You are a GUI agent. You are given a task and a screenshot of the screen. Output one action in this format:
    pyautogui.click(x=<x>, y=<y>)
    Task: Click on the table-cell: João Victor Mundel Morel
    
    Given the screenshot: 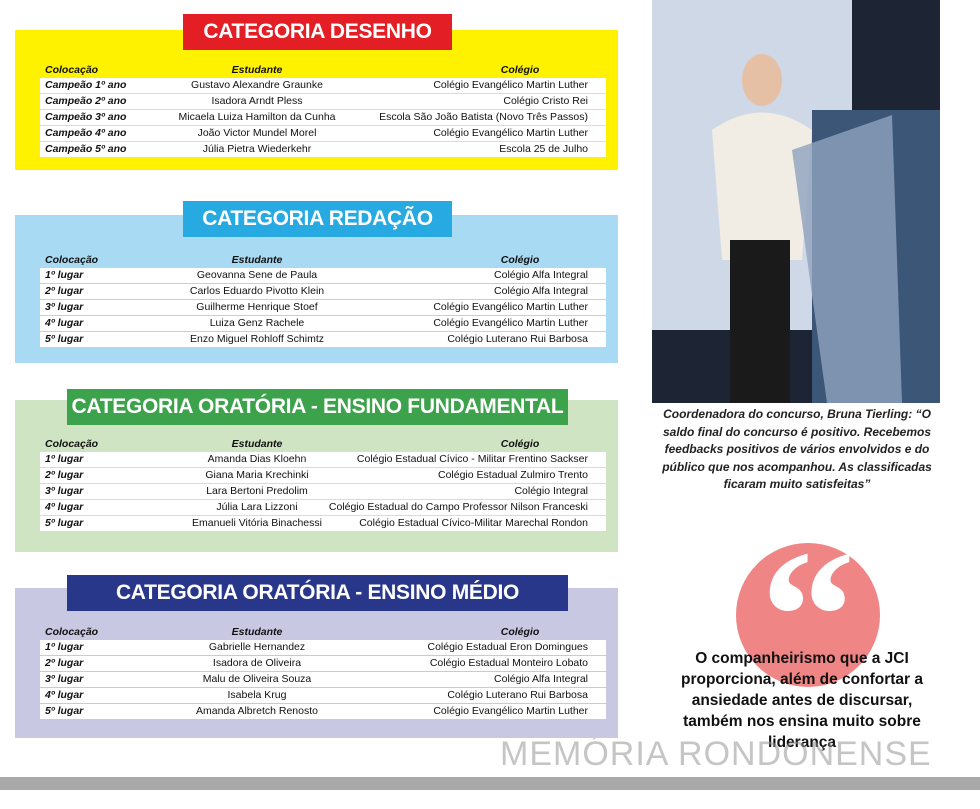 What is the action you would take?
    pyautogui.click(x=257, y=133)
    